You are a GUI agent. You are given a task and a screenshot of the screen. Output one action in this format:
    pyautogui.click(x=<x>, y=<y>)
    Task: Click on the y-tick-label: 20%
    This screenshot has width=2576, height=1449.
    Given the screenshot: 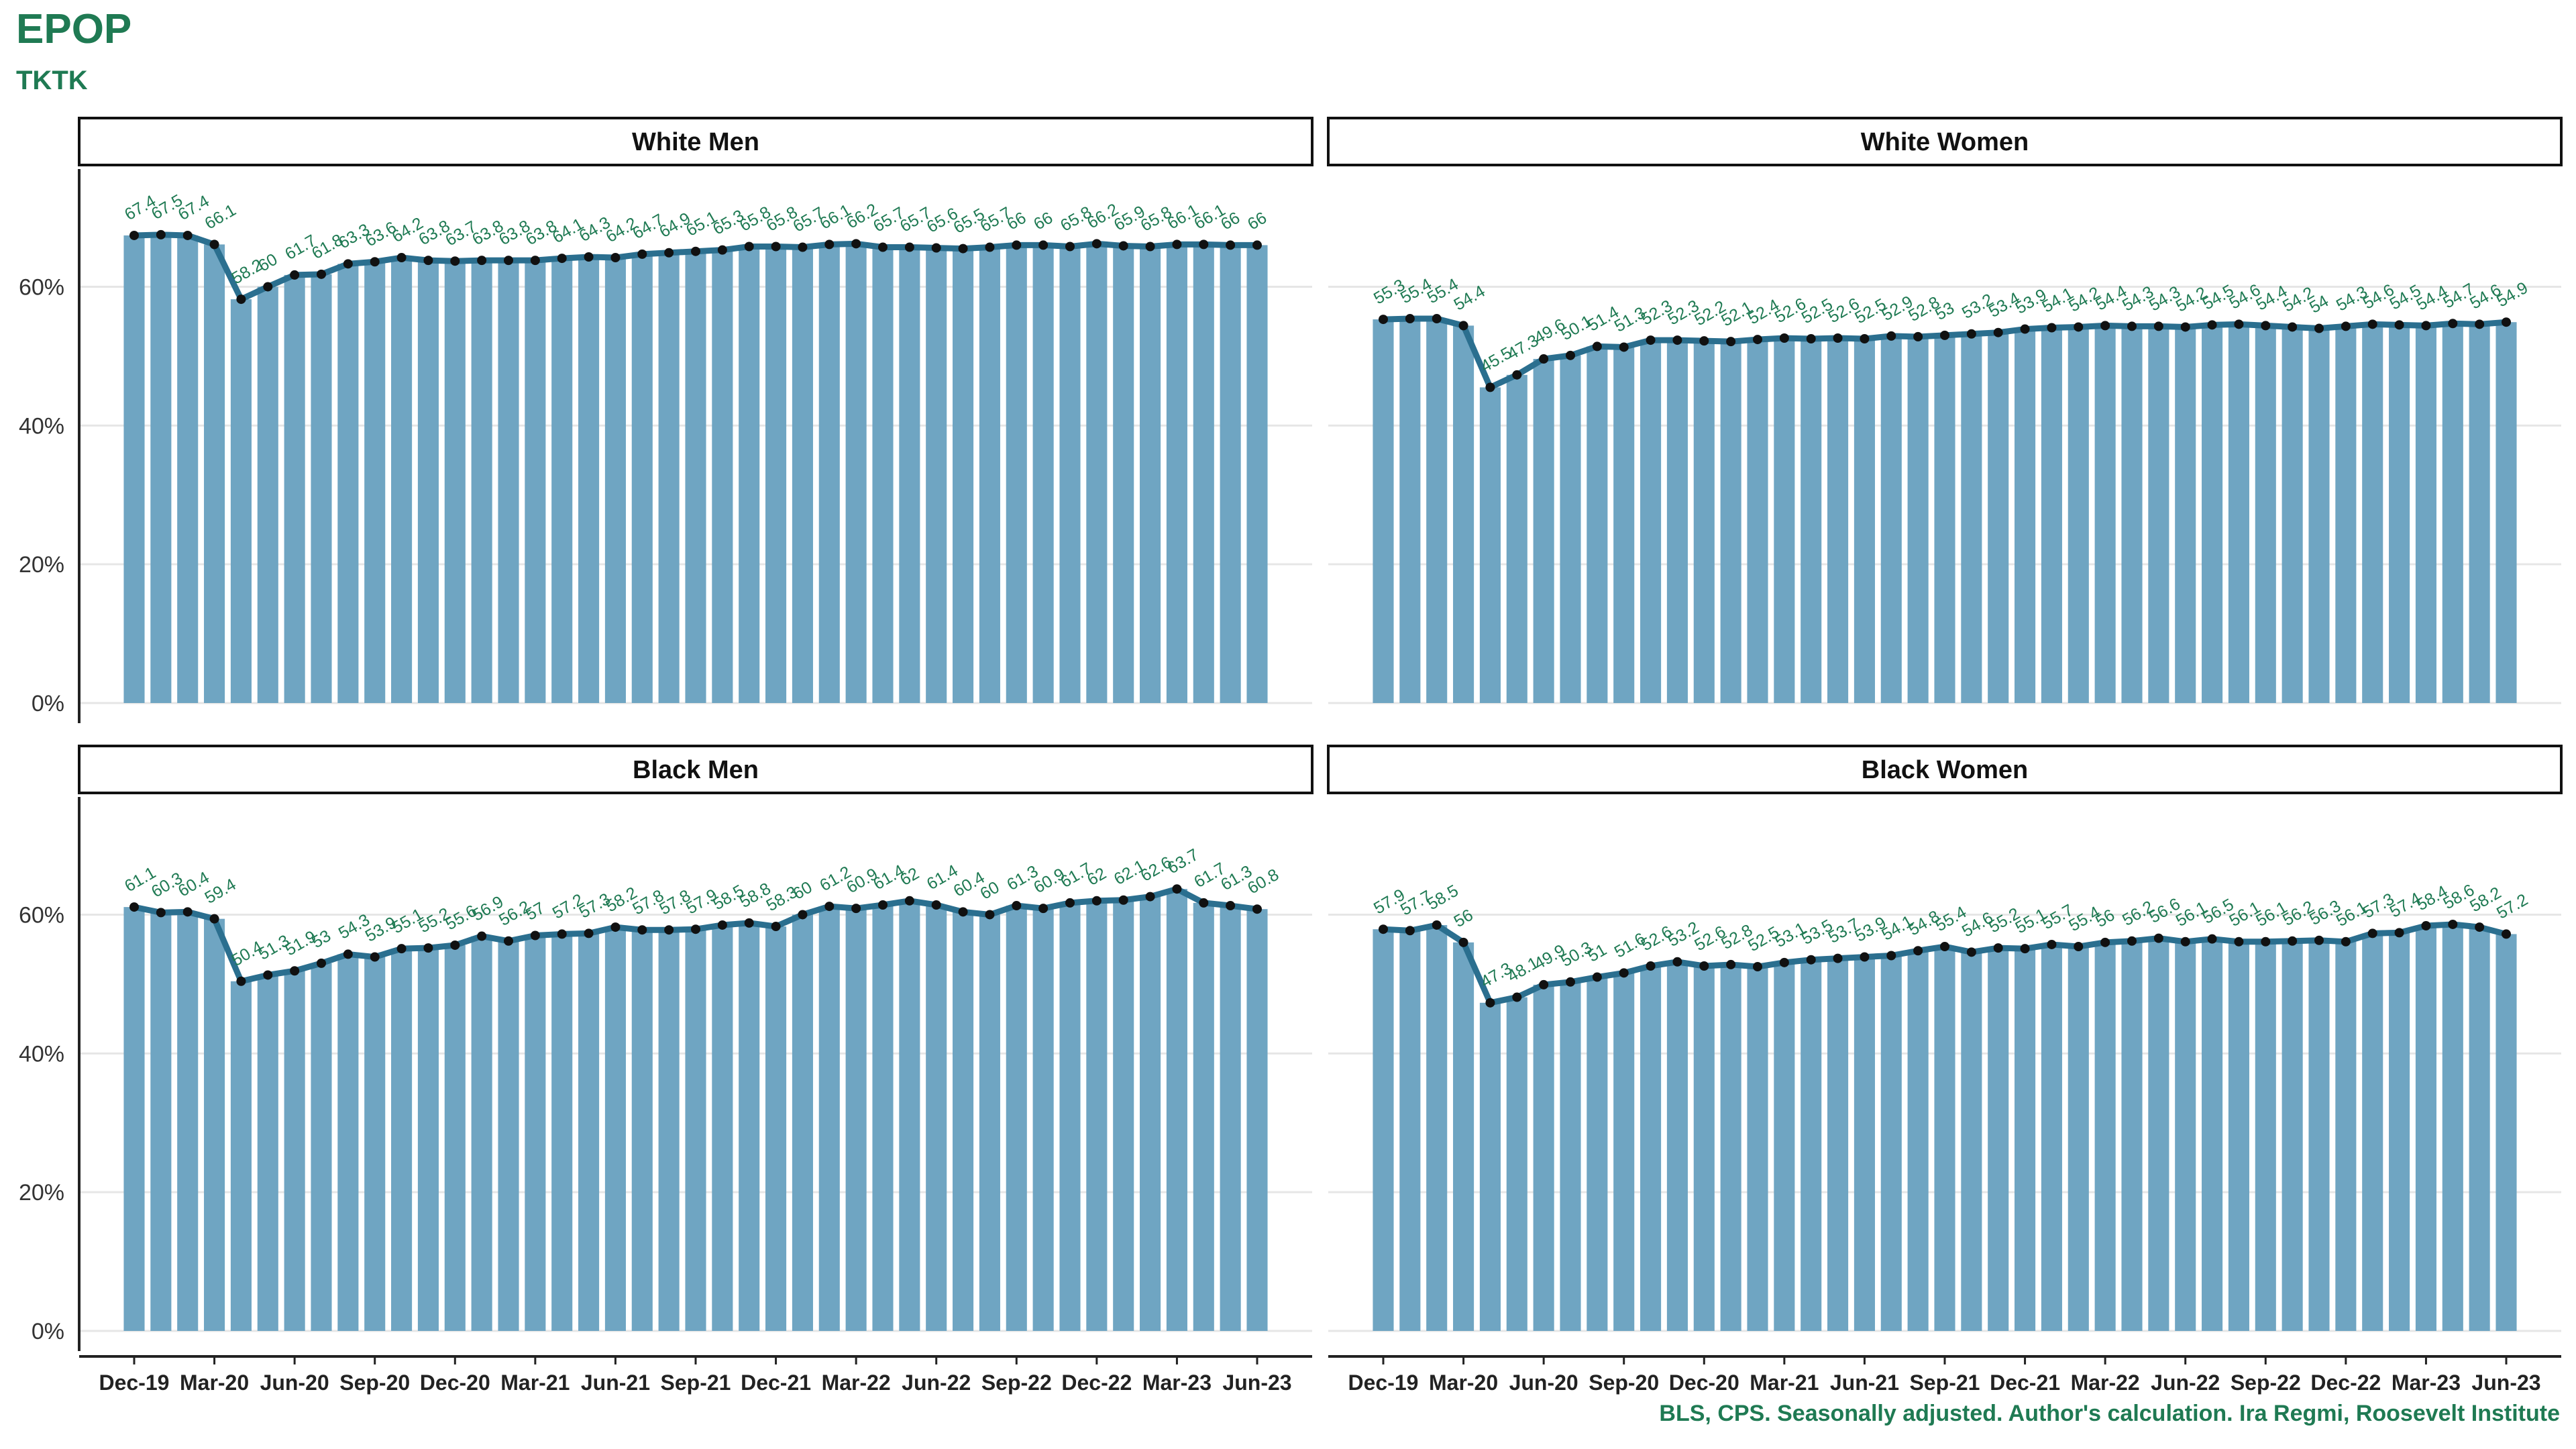 What is the action you would take?
    pyautogui.click(x=41, y=565)
    